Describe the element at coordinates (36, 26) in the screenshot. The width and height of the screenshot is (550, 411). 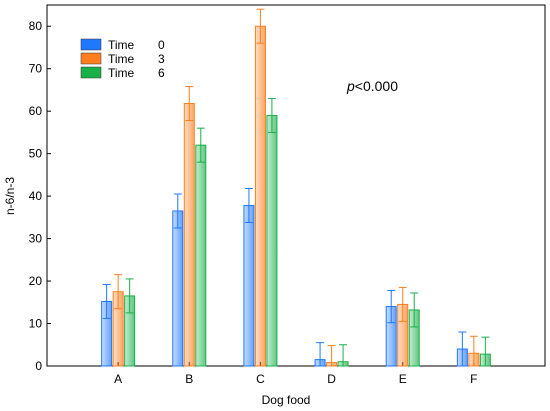
I see `y-tick-label: 80` at that location.